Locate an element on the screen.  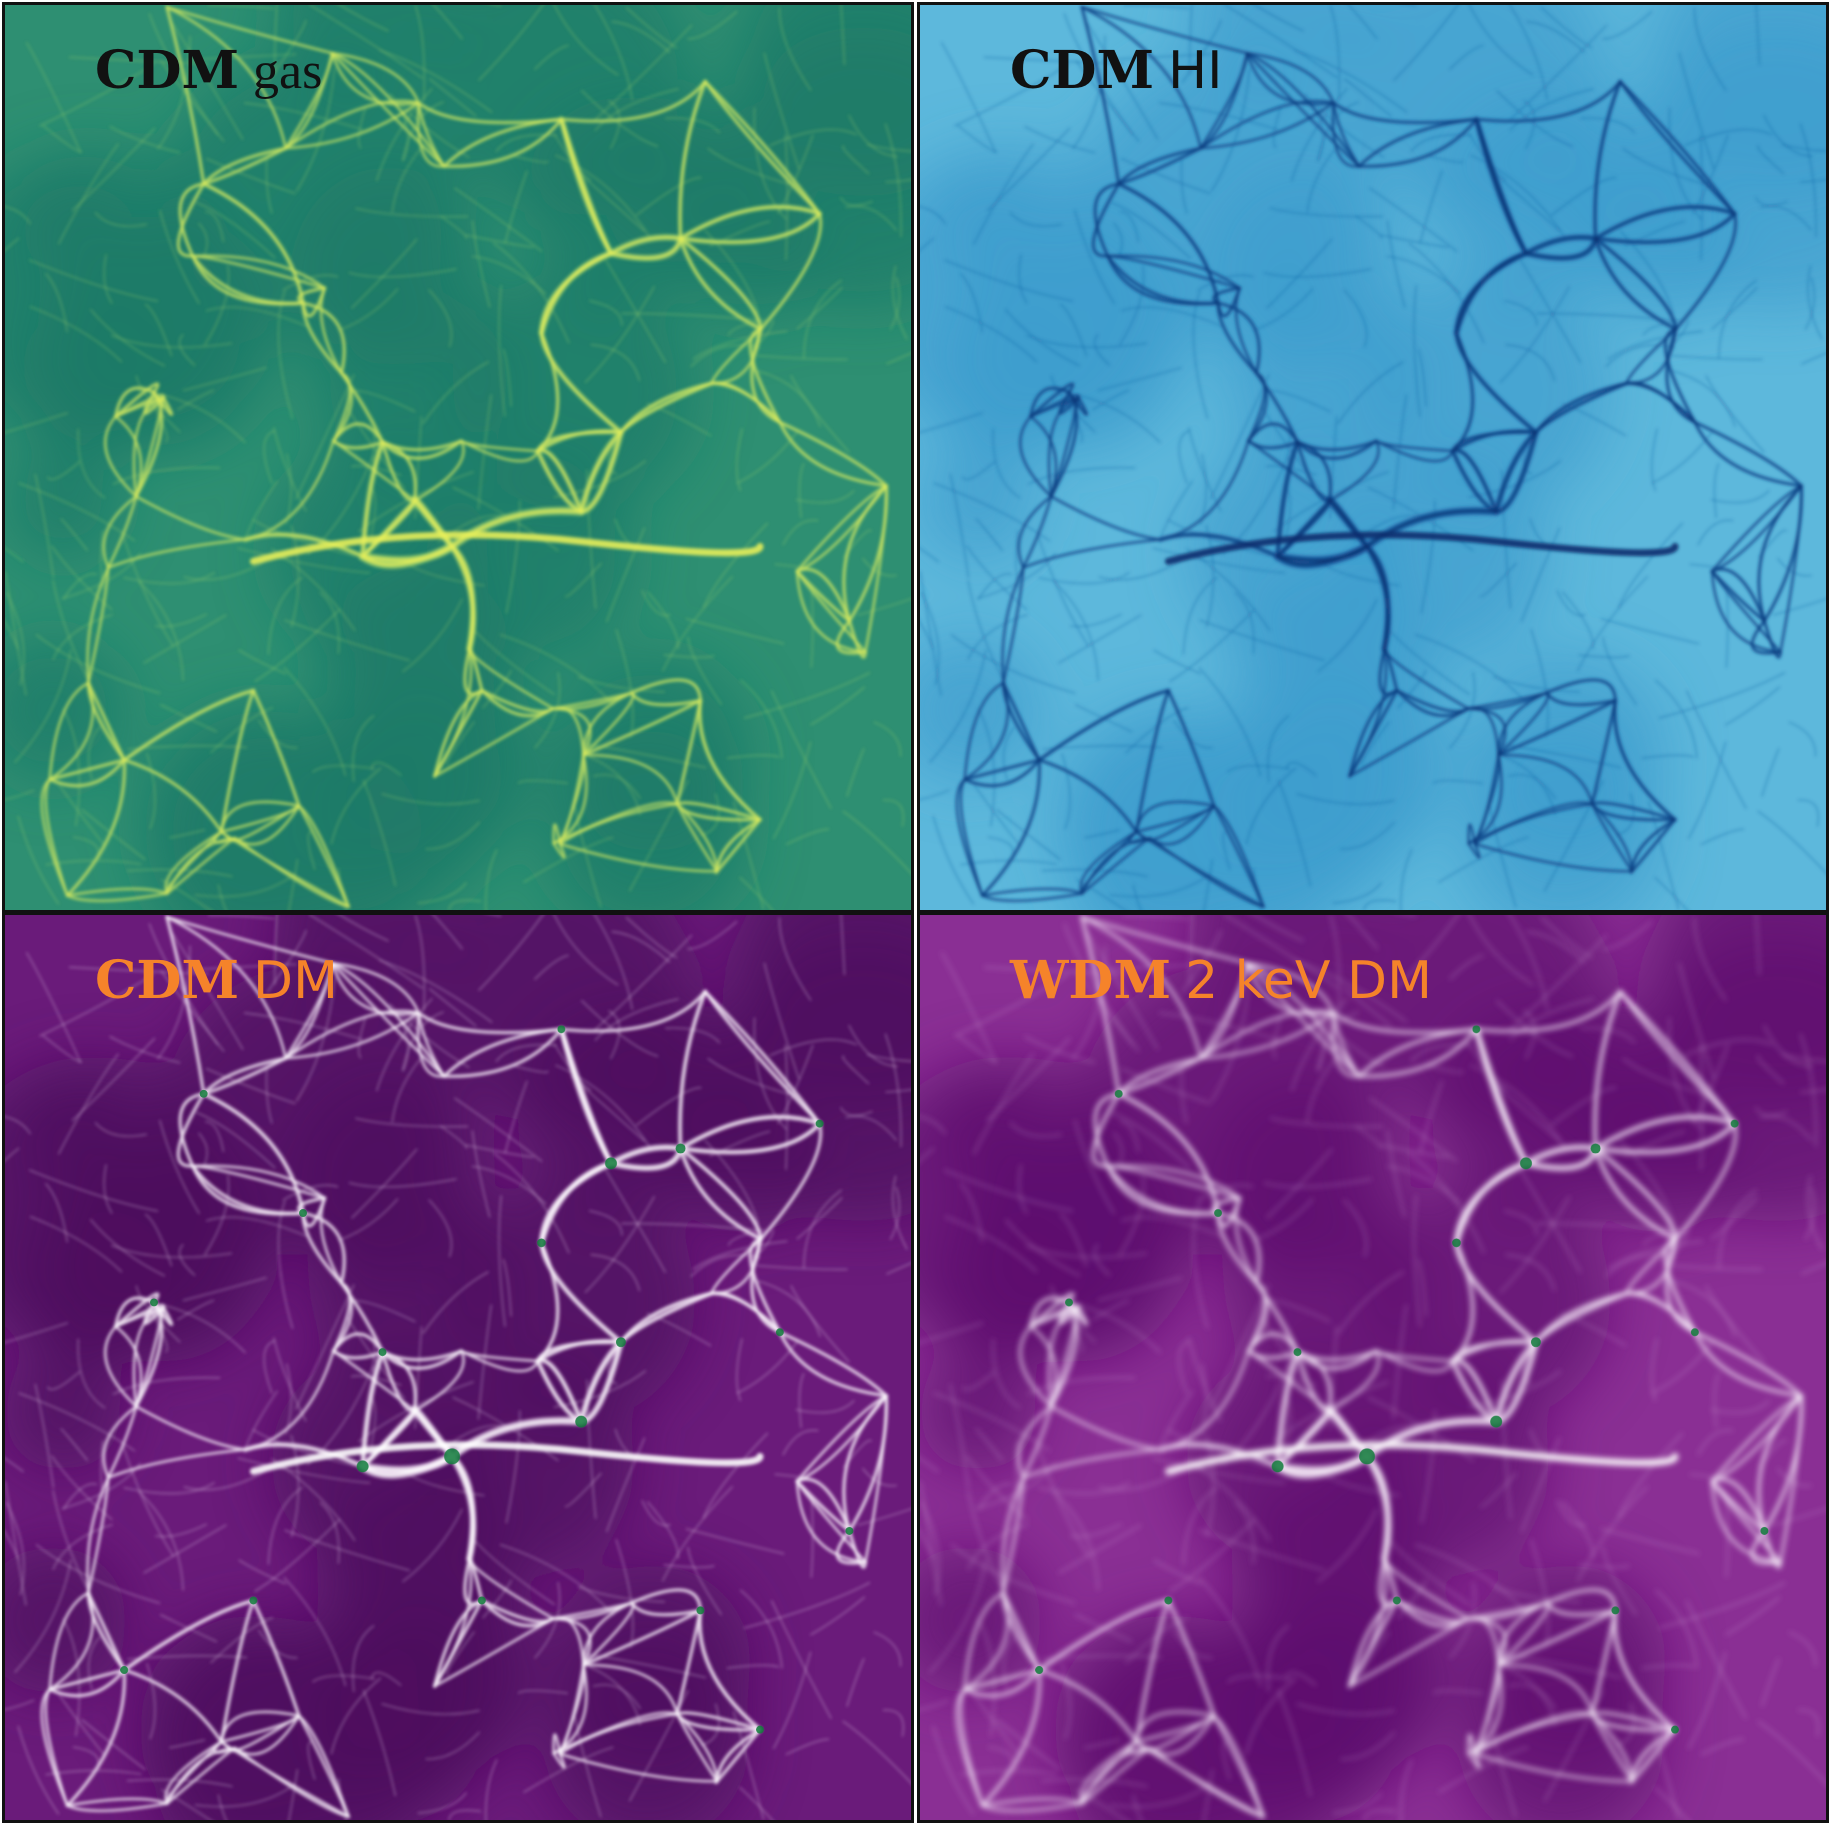
label-model: WDM is located at coordinates (1091, 980).